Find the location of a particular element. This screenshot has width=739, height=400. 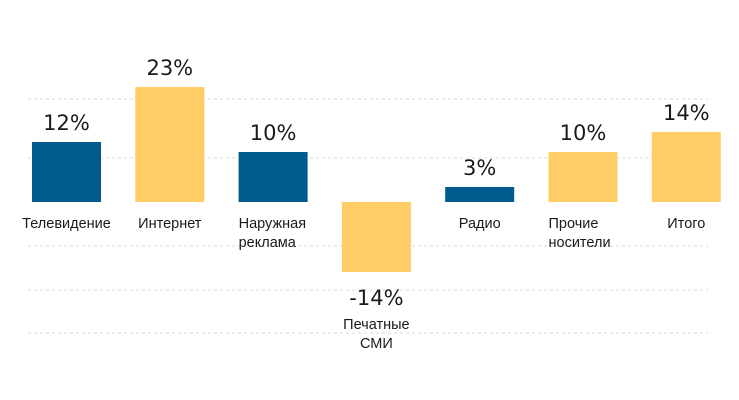

category-label: Телевидение is located at coordinates (66, 224).